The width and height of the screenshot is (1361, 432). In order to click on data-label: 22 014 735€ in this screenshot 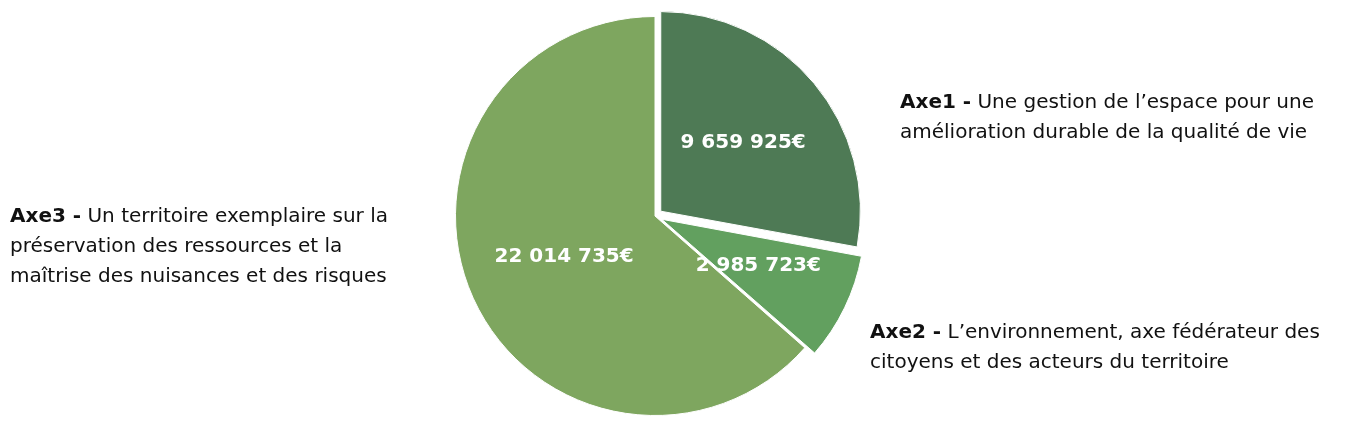, I will do `click(564, 255)`.